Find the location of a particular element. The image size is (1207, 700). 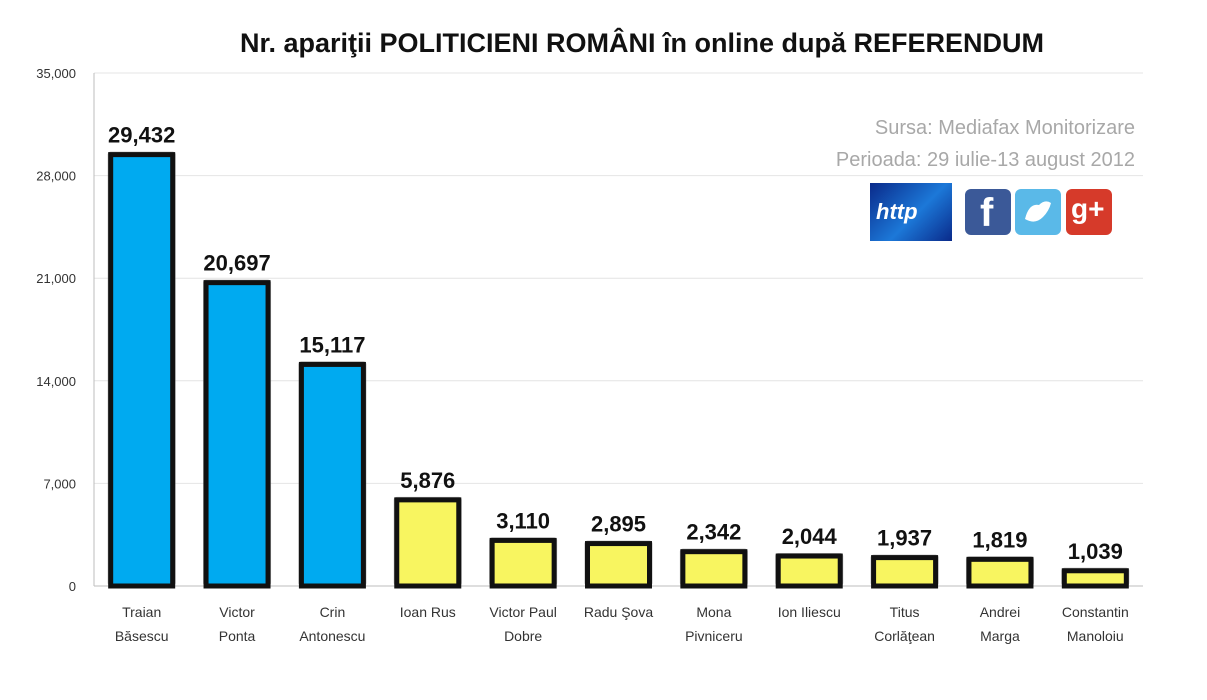

y-tick-label: 14,000 is located at coordinates (56, 381).